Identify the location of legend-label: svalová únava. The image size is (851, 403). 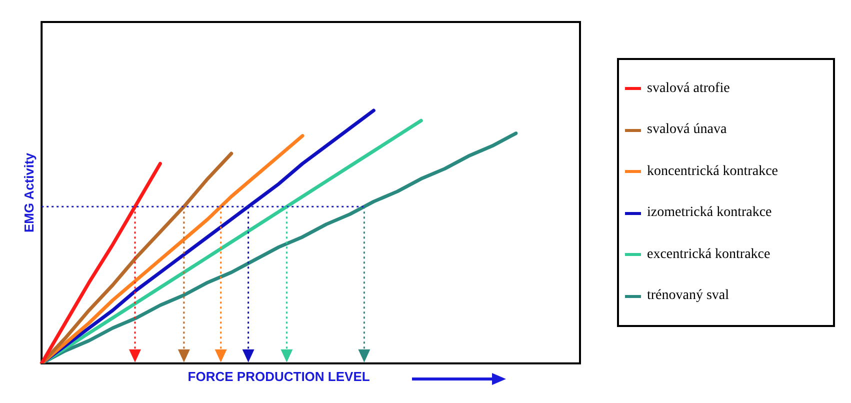
(687, 130).